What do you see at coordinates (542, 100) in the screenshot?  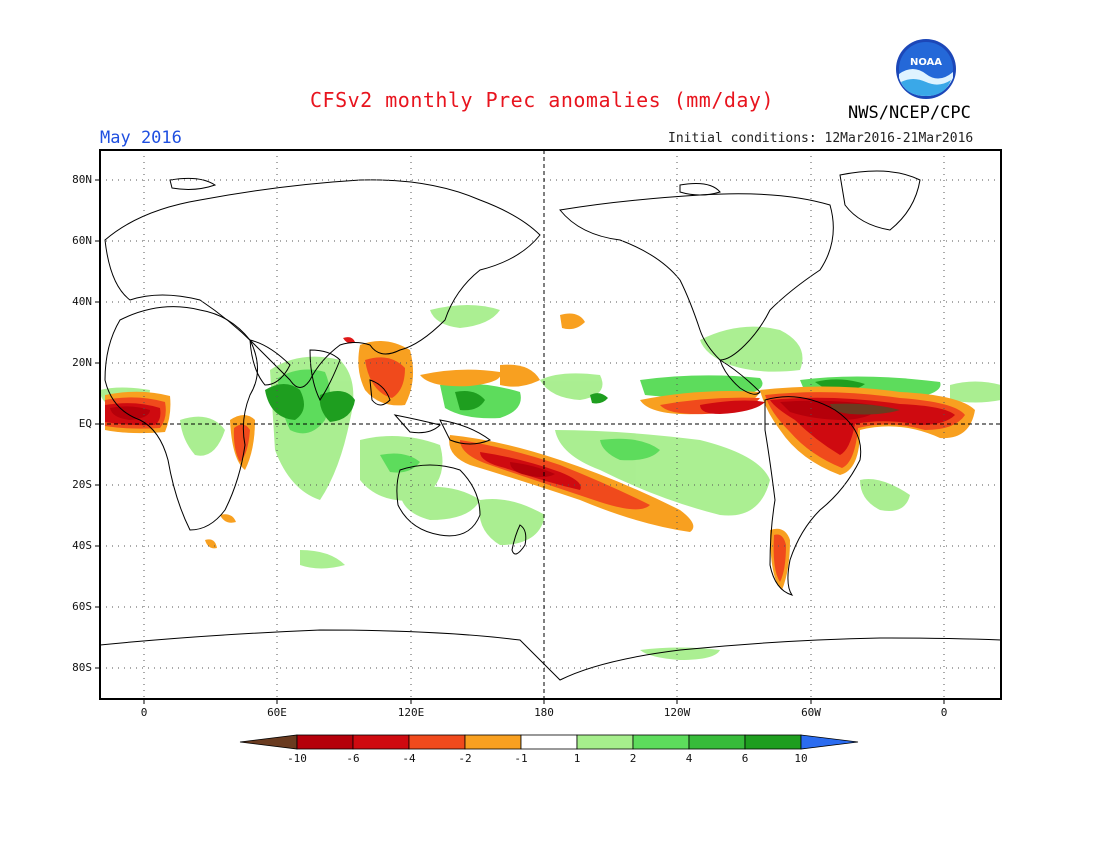 I see `map-title: CFSv2 monthly Prec anomalies (mm/day)` at bounding box center [542, 100].